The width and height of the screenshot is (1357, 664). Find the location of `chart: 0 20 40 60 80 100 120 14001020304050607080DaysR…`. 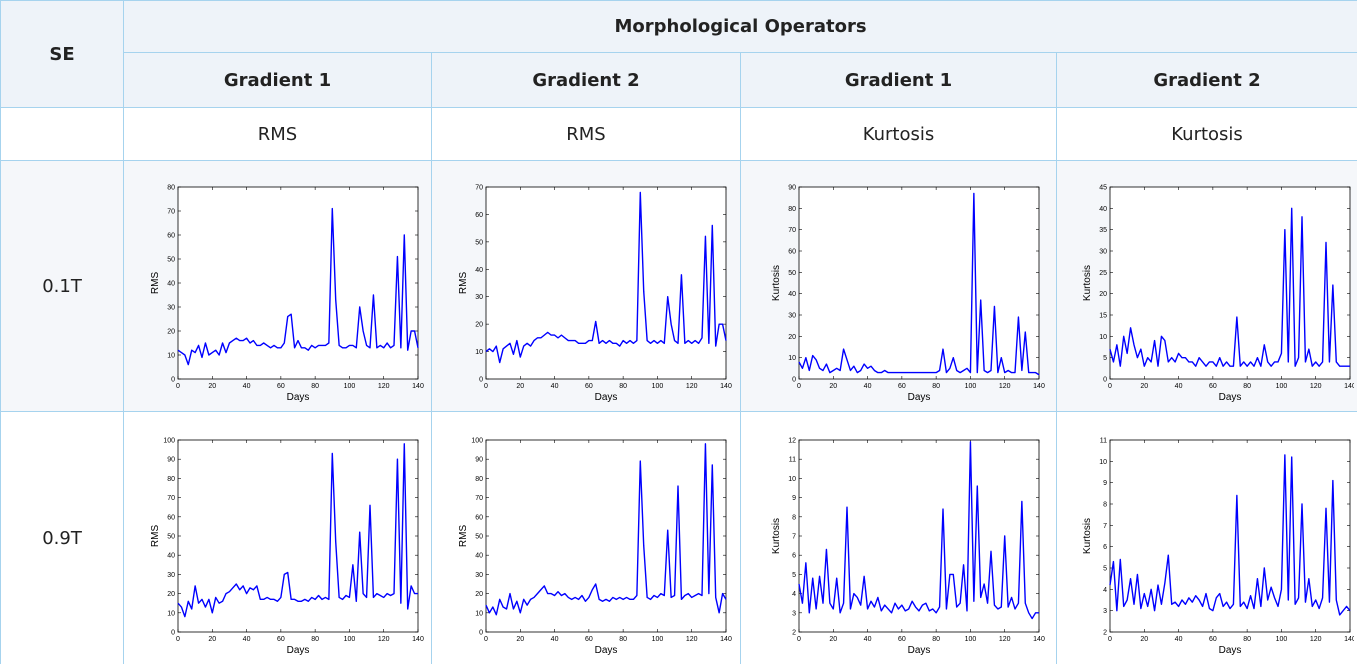

chart: 0 20 40 60 80 100 120 14001020304050607080DaysR… is located at coordinates (287, 294).